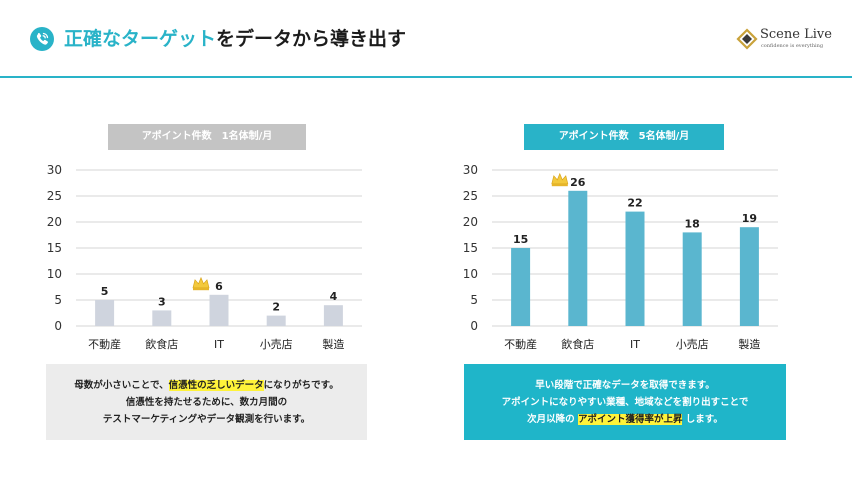 This screenshot has width=852, height=480. I want to click on note-line: 早い段階で正確なデータを取得できます。, so click(625, 385).